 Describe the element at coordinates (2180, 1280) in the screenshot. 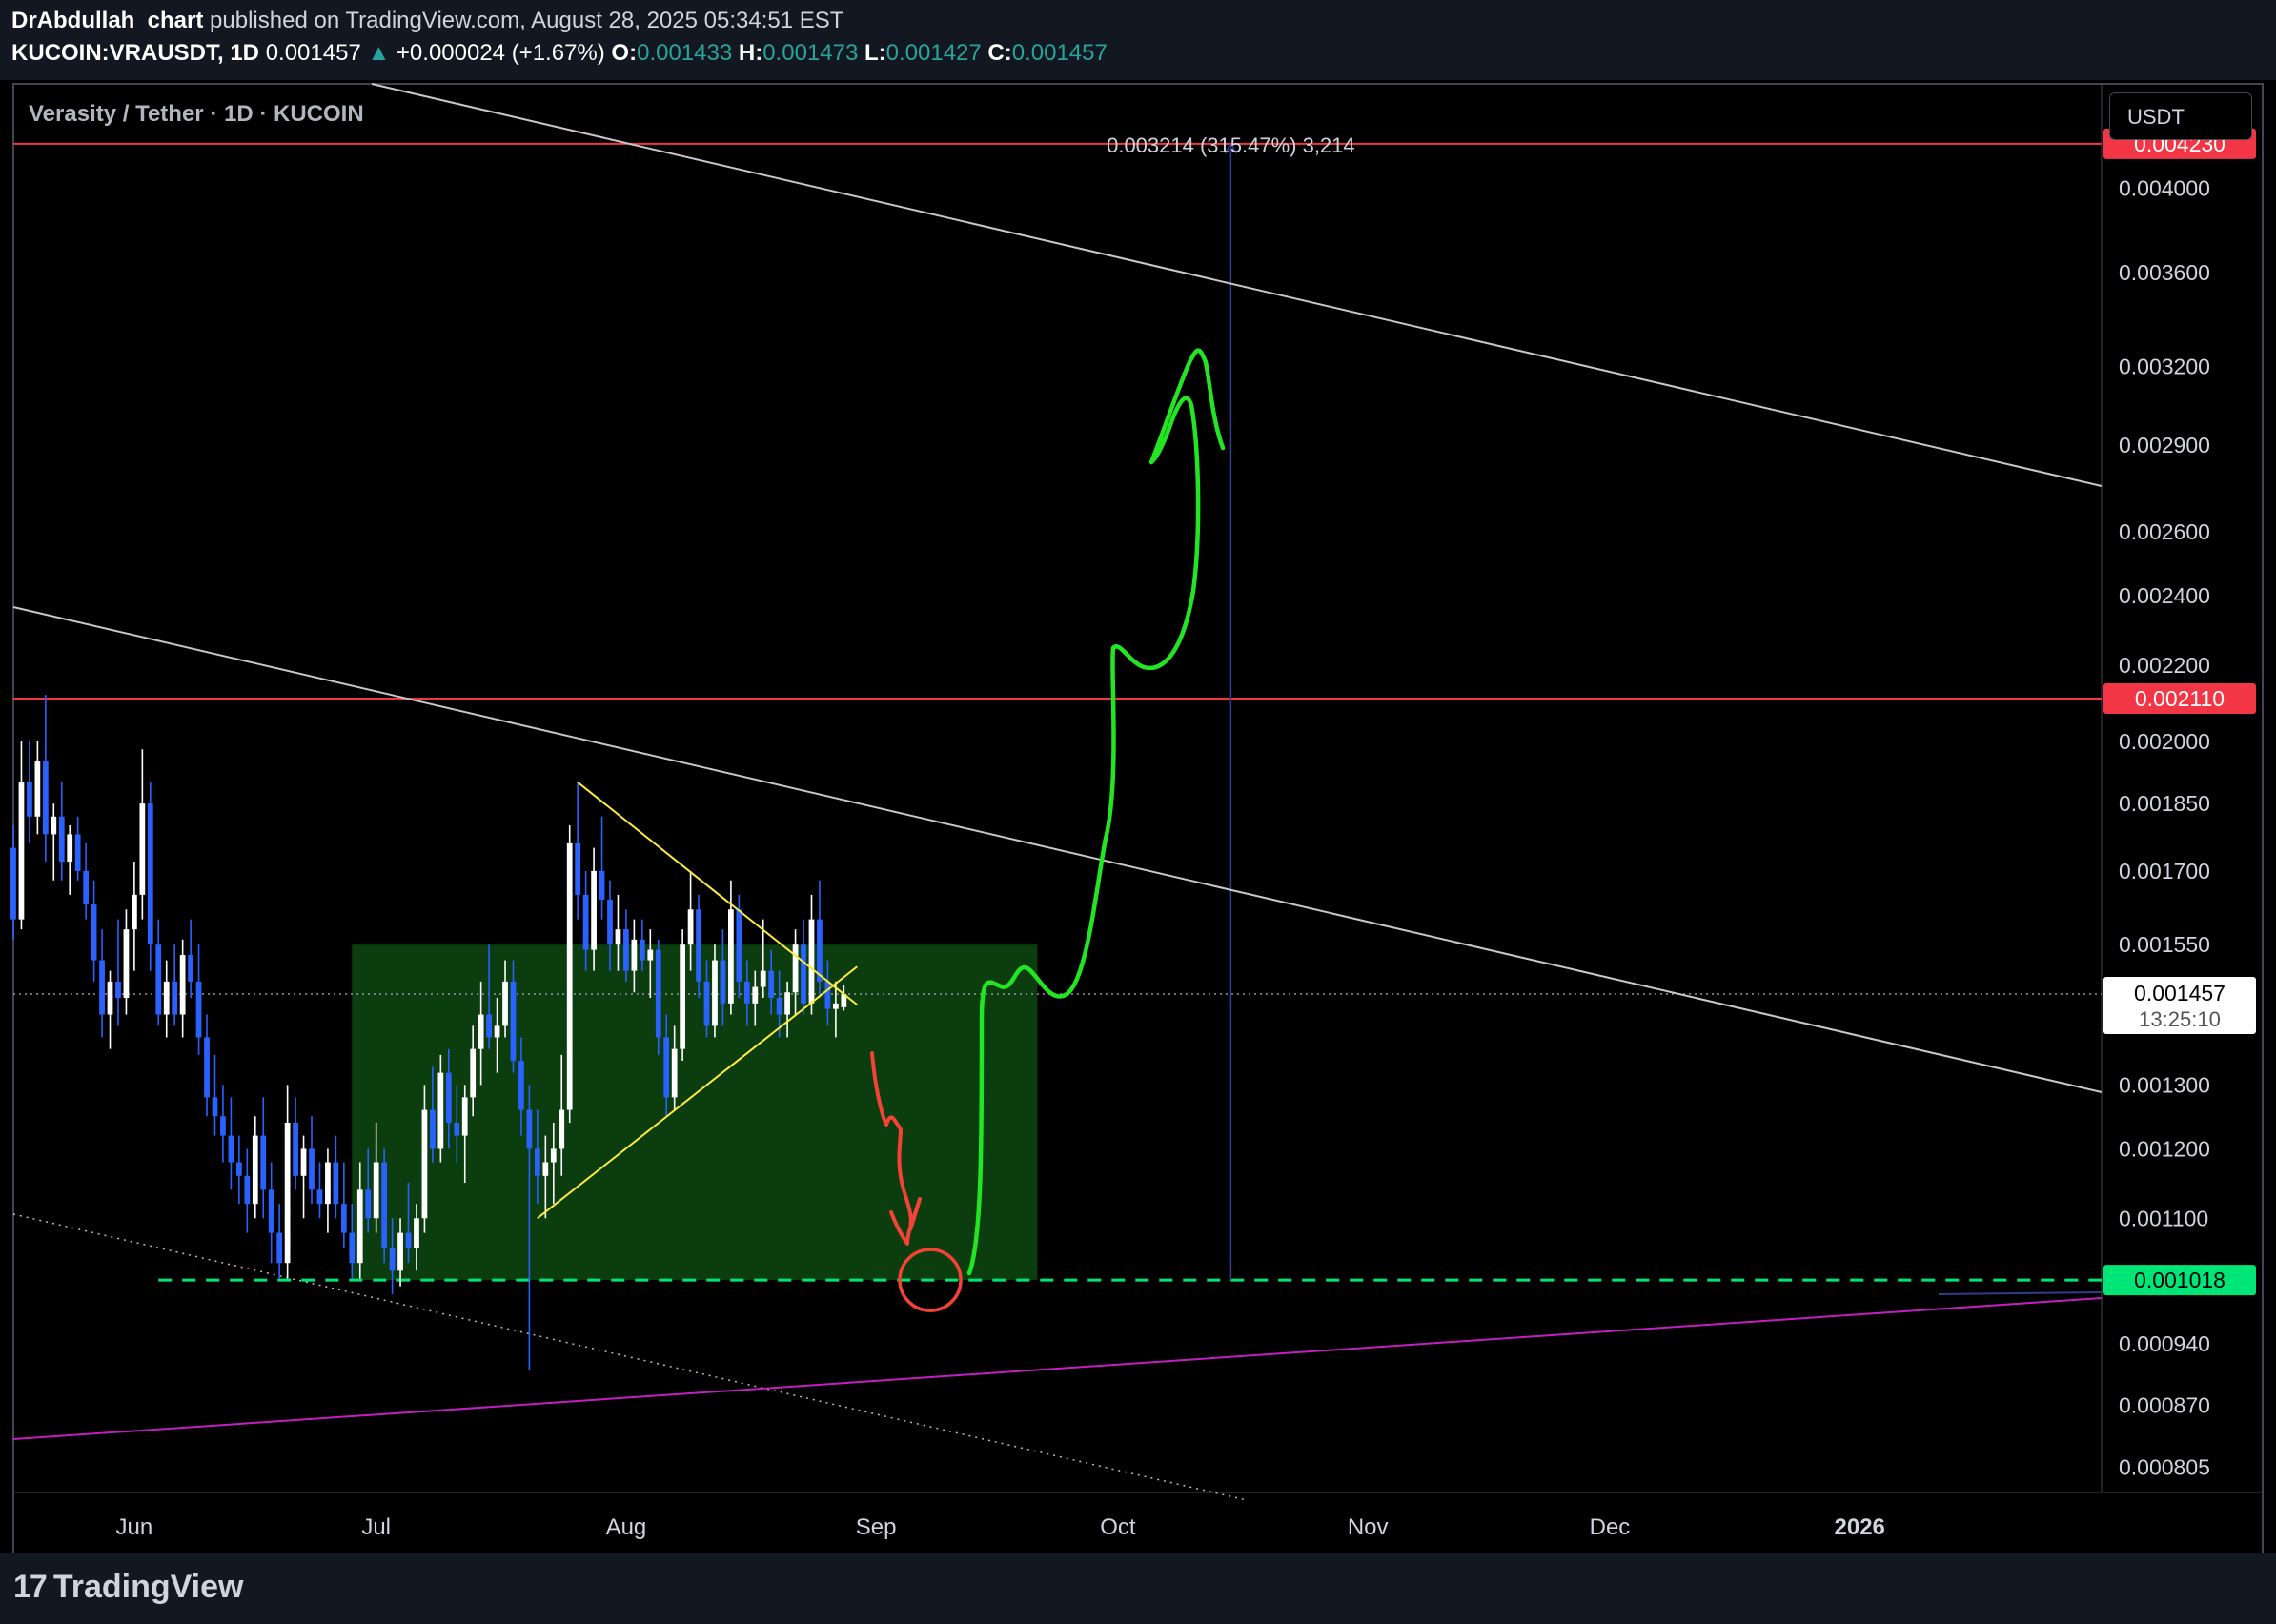

I see `support-price-badge` at that location.